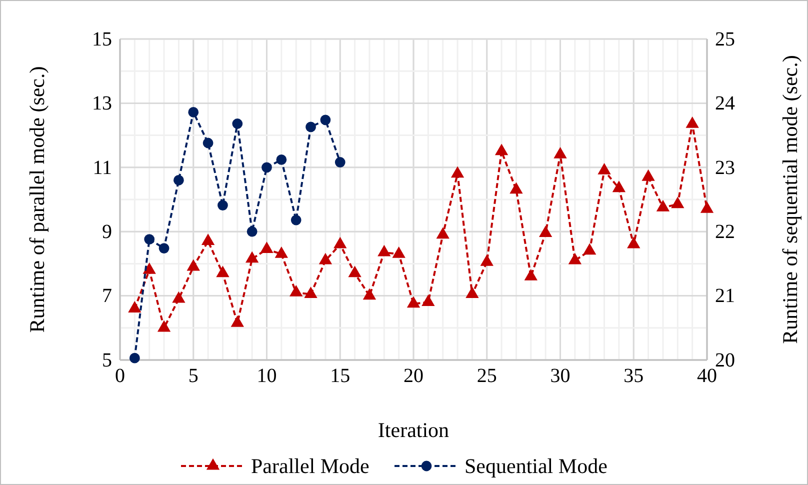 Image resolution: width=808 pixels, height=485 pixels. What do you see at coordinates (560, 376) in the screenshot?
I see `x-tick-label: 30` at bounding box center [560, 376].